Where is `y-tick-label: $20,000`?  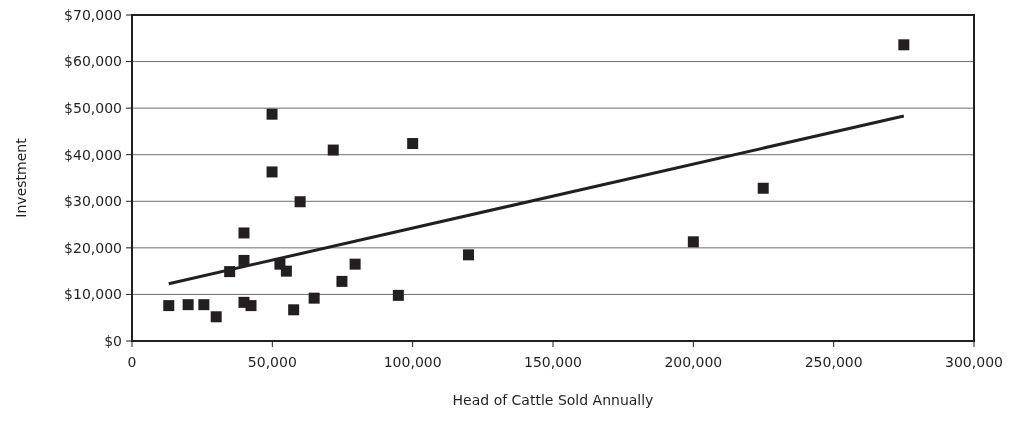
y-tick-label: $20,000 is located at coordinates (93, 247).